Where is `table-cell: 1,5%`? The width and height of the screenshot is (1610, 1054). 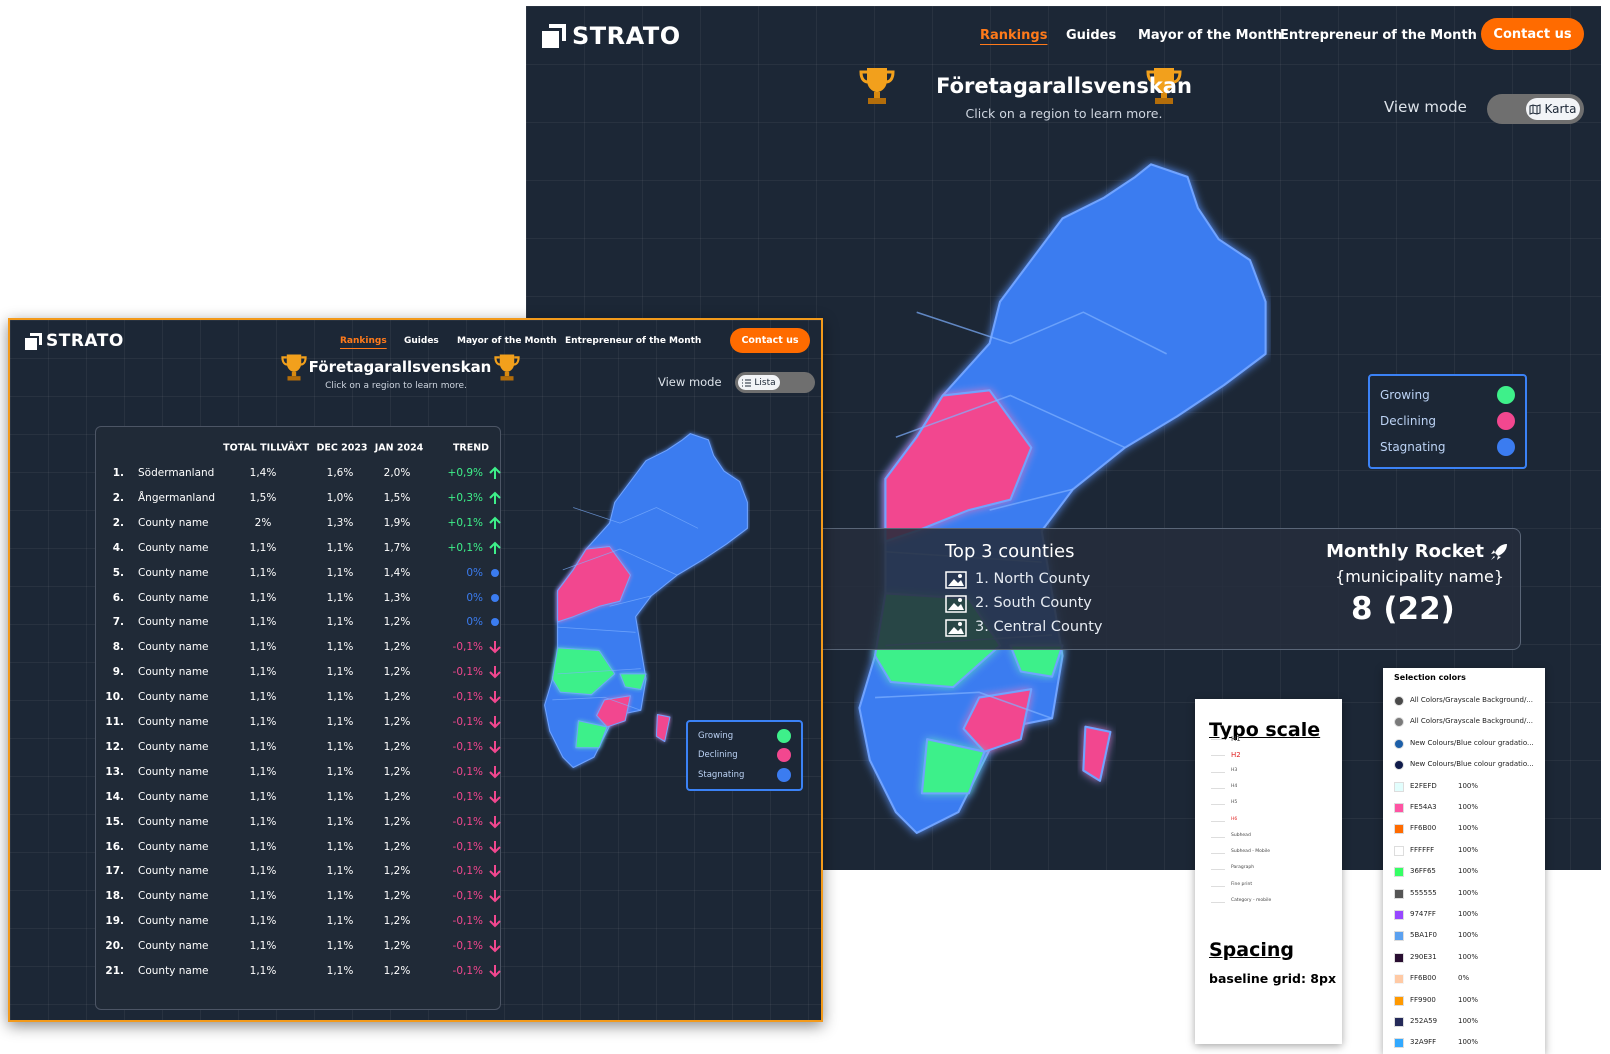
table-cell: 1,5% is located at coordinates (263, 497).